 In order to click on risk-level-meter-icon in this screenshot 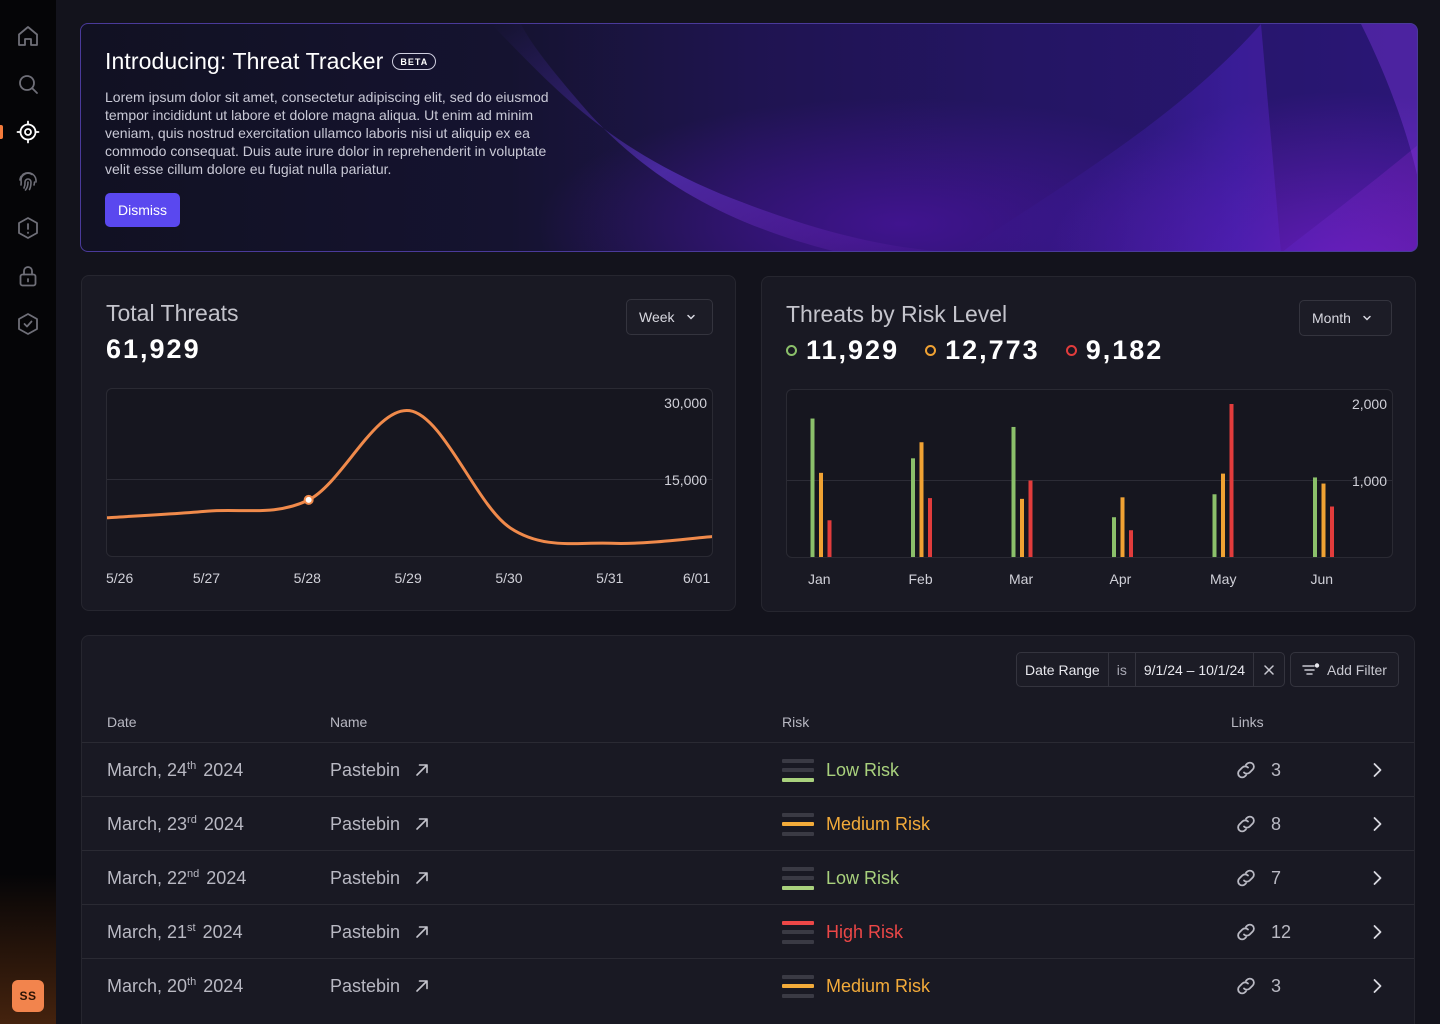, I will do `click(798, 932)`.